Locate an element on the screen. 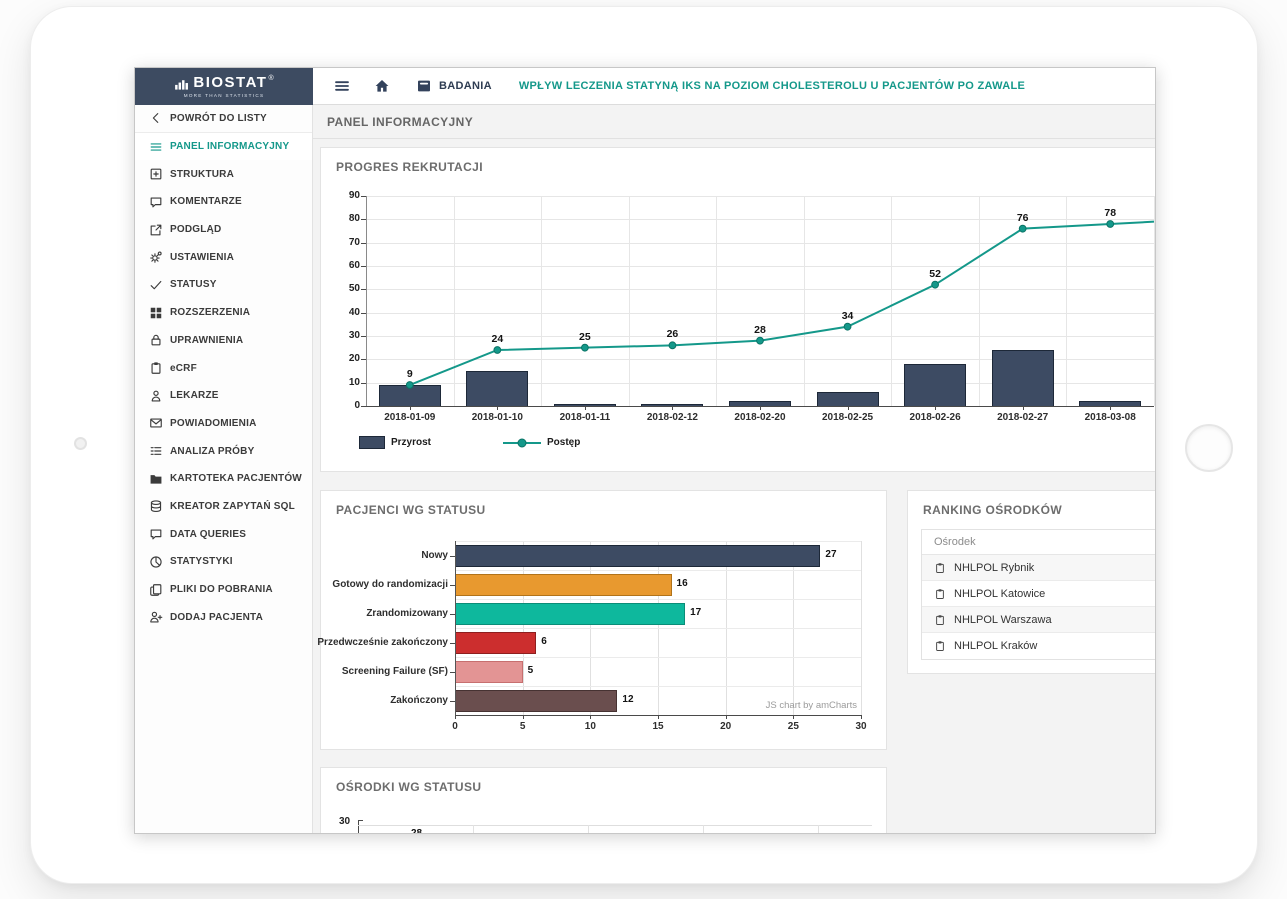  sidebar-item-podglad: PODGLĄD is located at coordinates (223, 230).